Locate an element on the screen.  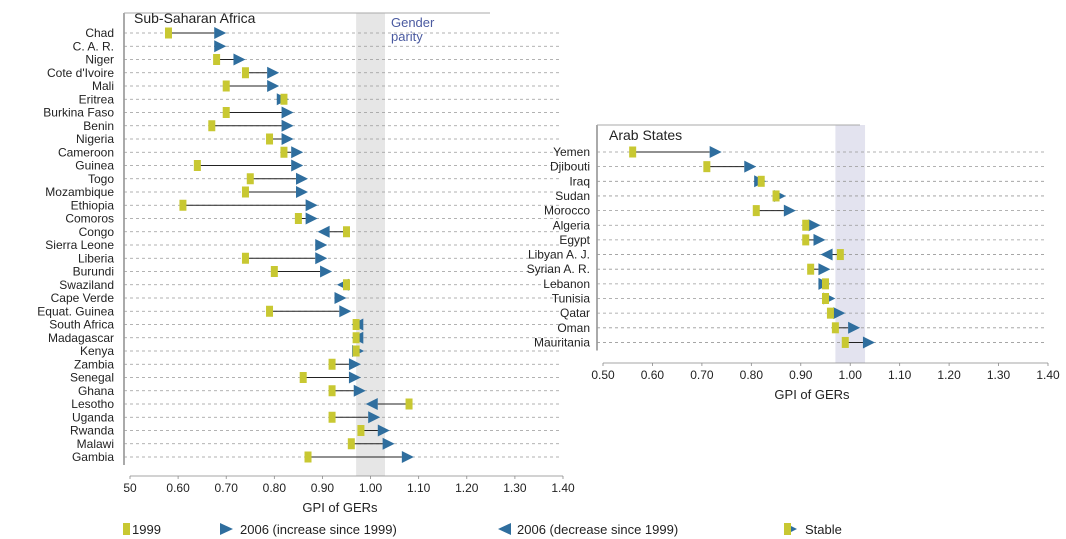
legend-label-decrease: 2006 (decrease since 1999) is located at coordinates (597, 529).